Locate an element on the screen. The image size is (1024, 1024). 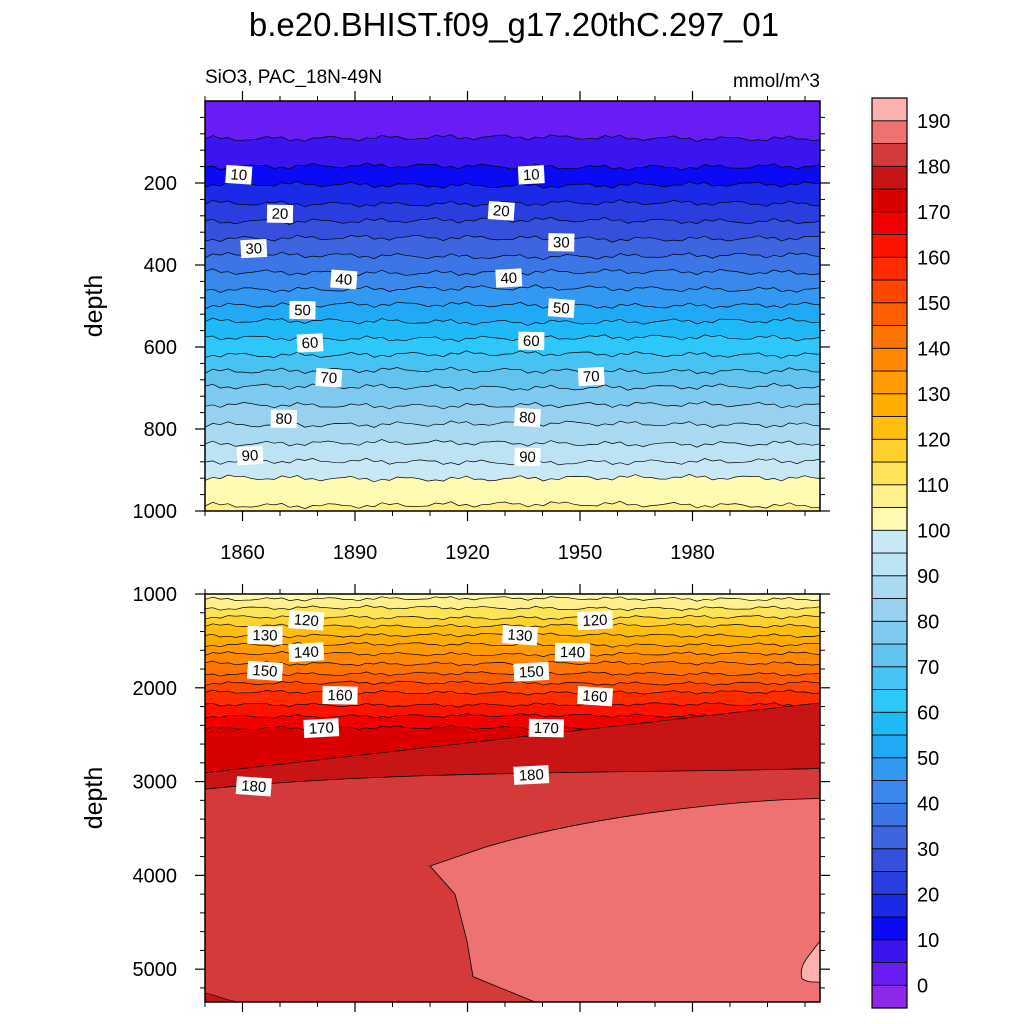
colorbar-label: 20 is located at coordinates (928, 895).